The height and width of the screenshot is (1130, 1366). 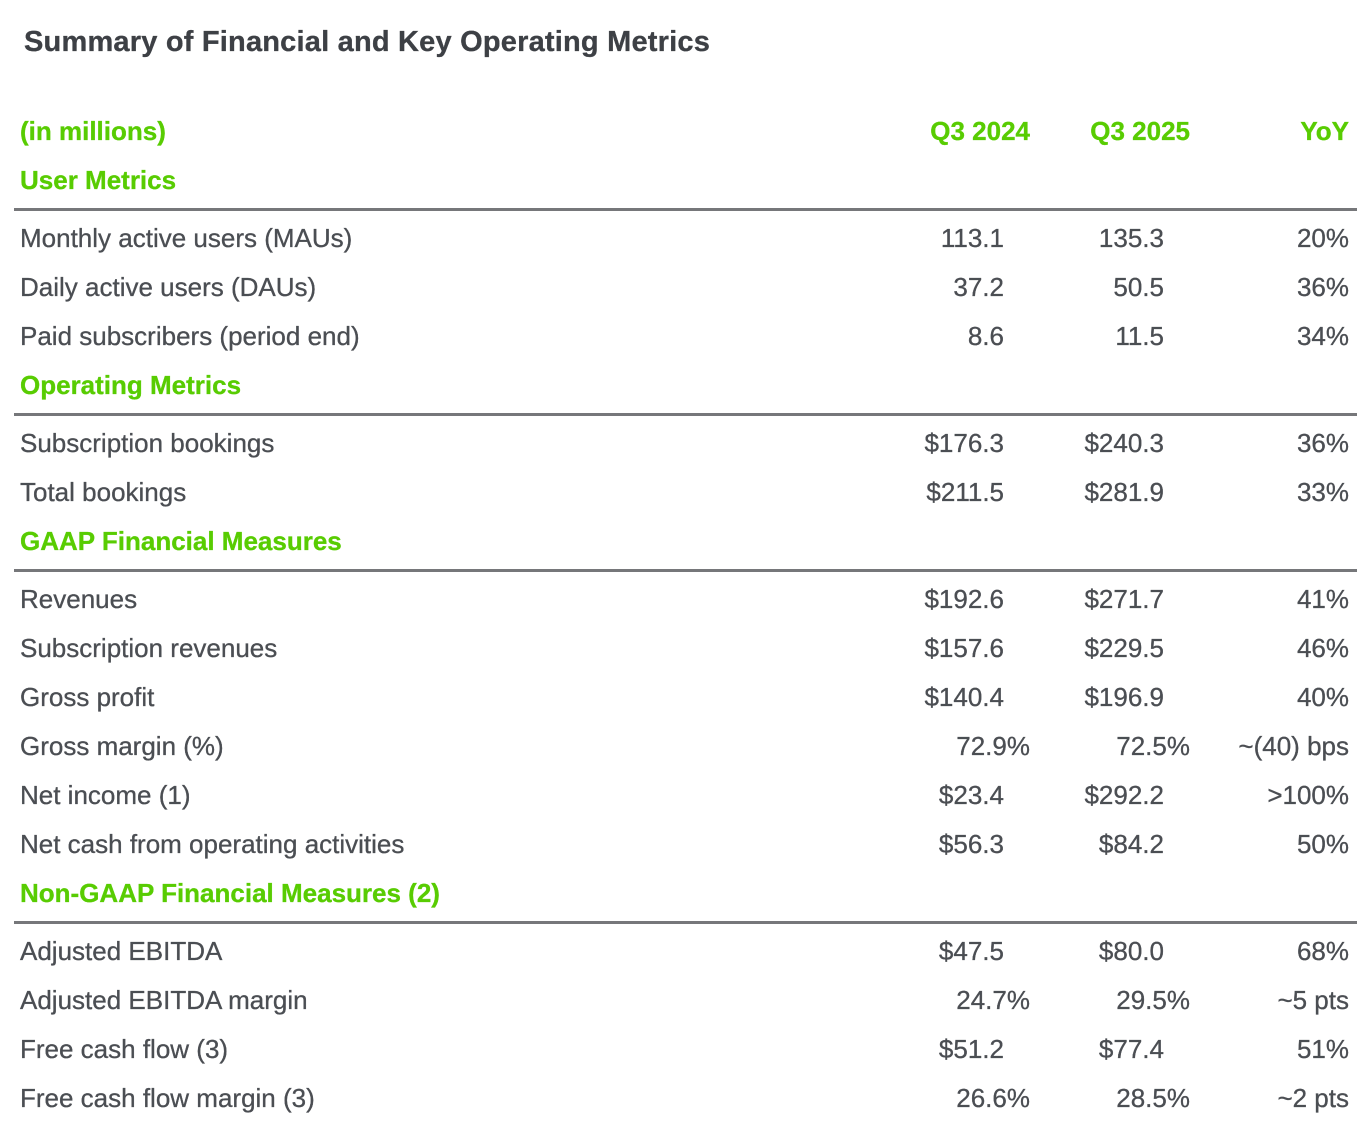 I want to click on section-title: Non-GAAP Financial Measures (2), so click(x=230, y=893).